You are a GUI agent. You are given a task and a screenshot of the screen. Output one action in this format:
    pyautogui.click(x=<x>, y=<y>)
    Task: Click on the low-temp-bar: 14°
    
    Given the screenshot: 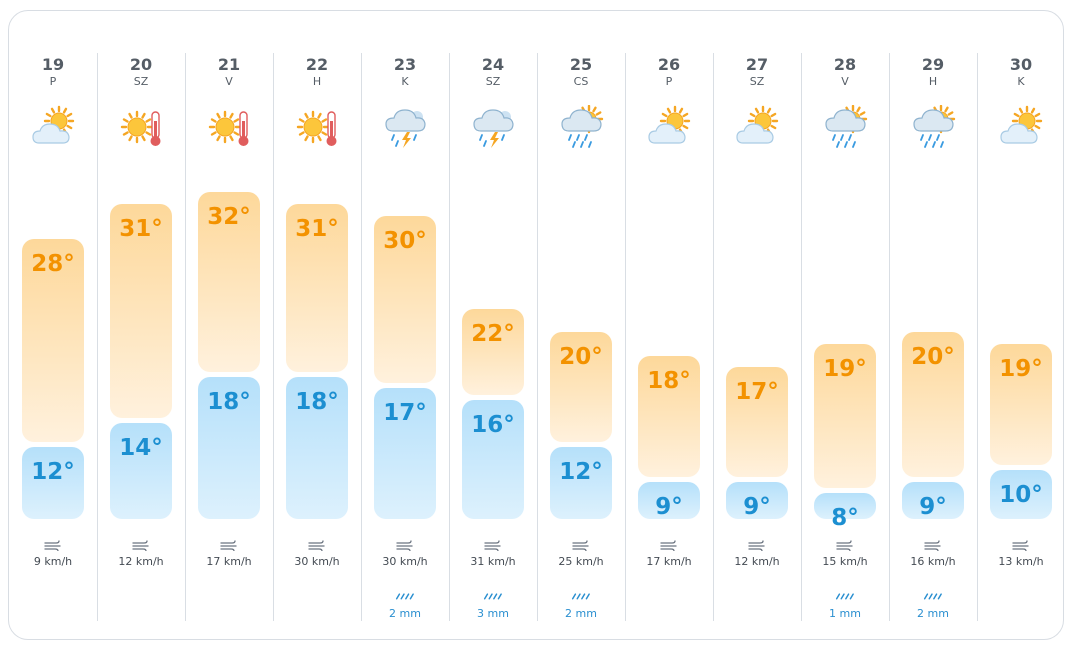 What is the action you would take?
    pyautogui.click(x=141, y=471)
    